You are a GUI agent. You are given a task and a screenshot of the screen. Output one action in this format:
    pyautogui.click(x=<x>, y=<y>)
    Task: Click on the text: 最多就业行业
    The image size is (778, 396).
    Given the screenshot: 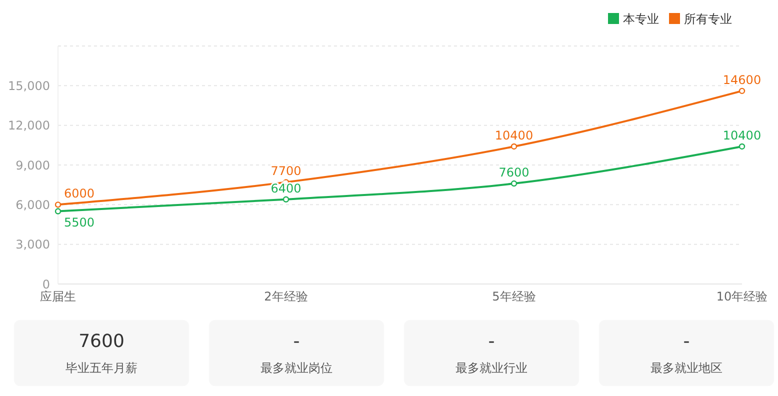 What is the action you would take?
    pyautogui.click(x=491, y=368)
    